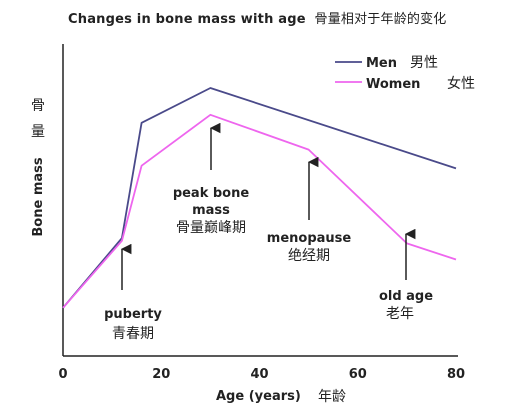  What do you see at coordinates (38, 196) in the screenshot?
I see `y-axis-label: Bone mass` at bounding box center [38, 196].